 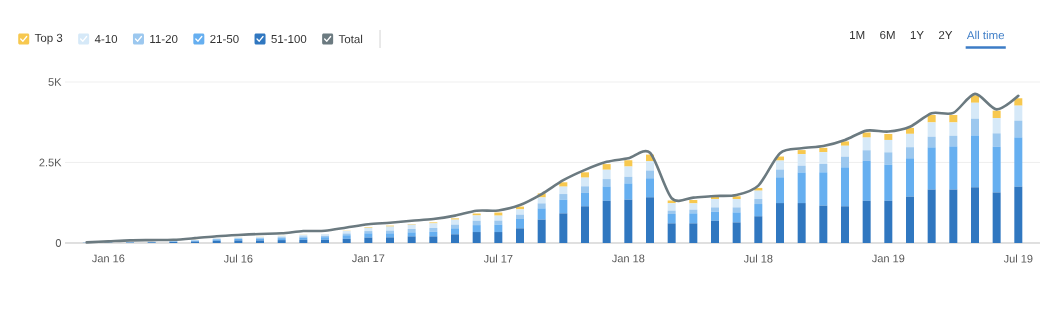 What do you see at coordinates (368, 258) in the screenshot?
I see `x-tick-label: Jan 17` at bounding box center [368, 258].